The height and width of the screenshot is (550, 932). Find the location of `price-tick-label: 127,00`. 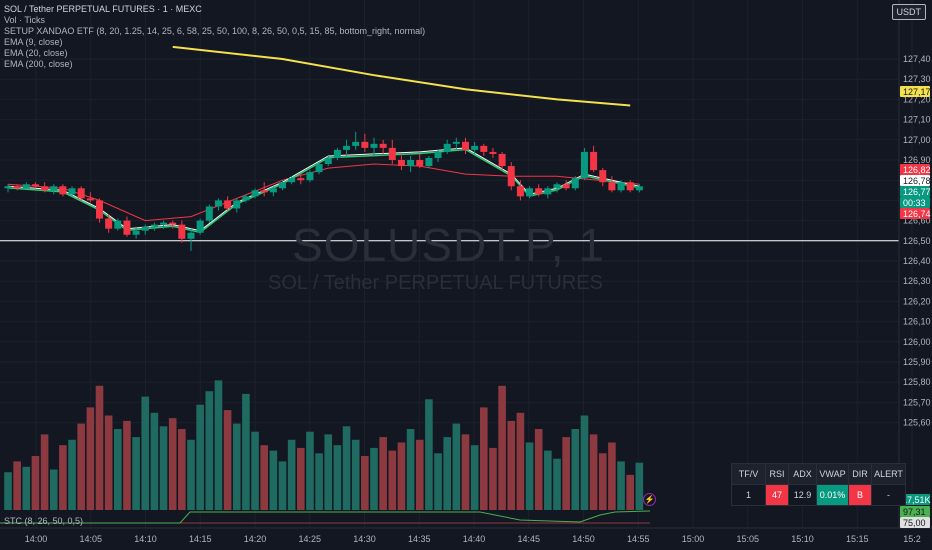

price-tick-label: 127,00 is located at coordinates (917, 140).